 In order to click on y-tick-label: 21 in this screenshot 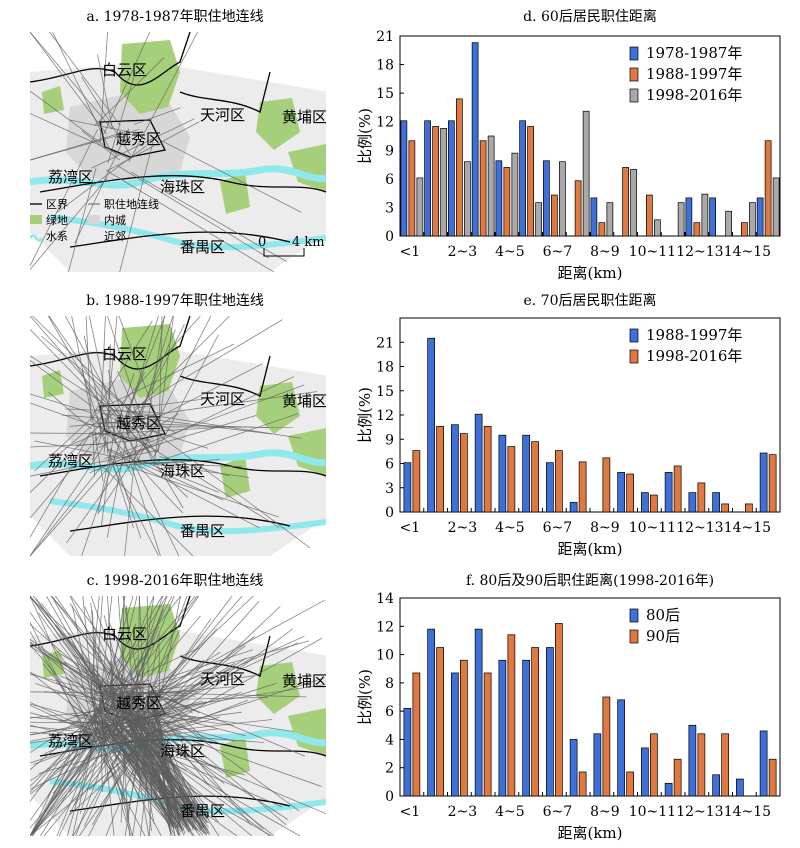, I will do `click(385, 343)`.